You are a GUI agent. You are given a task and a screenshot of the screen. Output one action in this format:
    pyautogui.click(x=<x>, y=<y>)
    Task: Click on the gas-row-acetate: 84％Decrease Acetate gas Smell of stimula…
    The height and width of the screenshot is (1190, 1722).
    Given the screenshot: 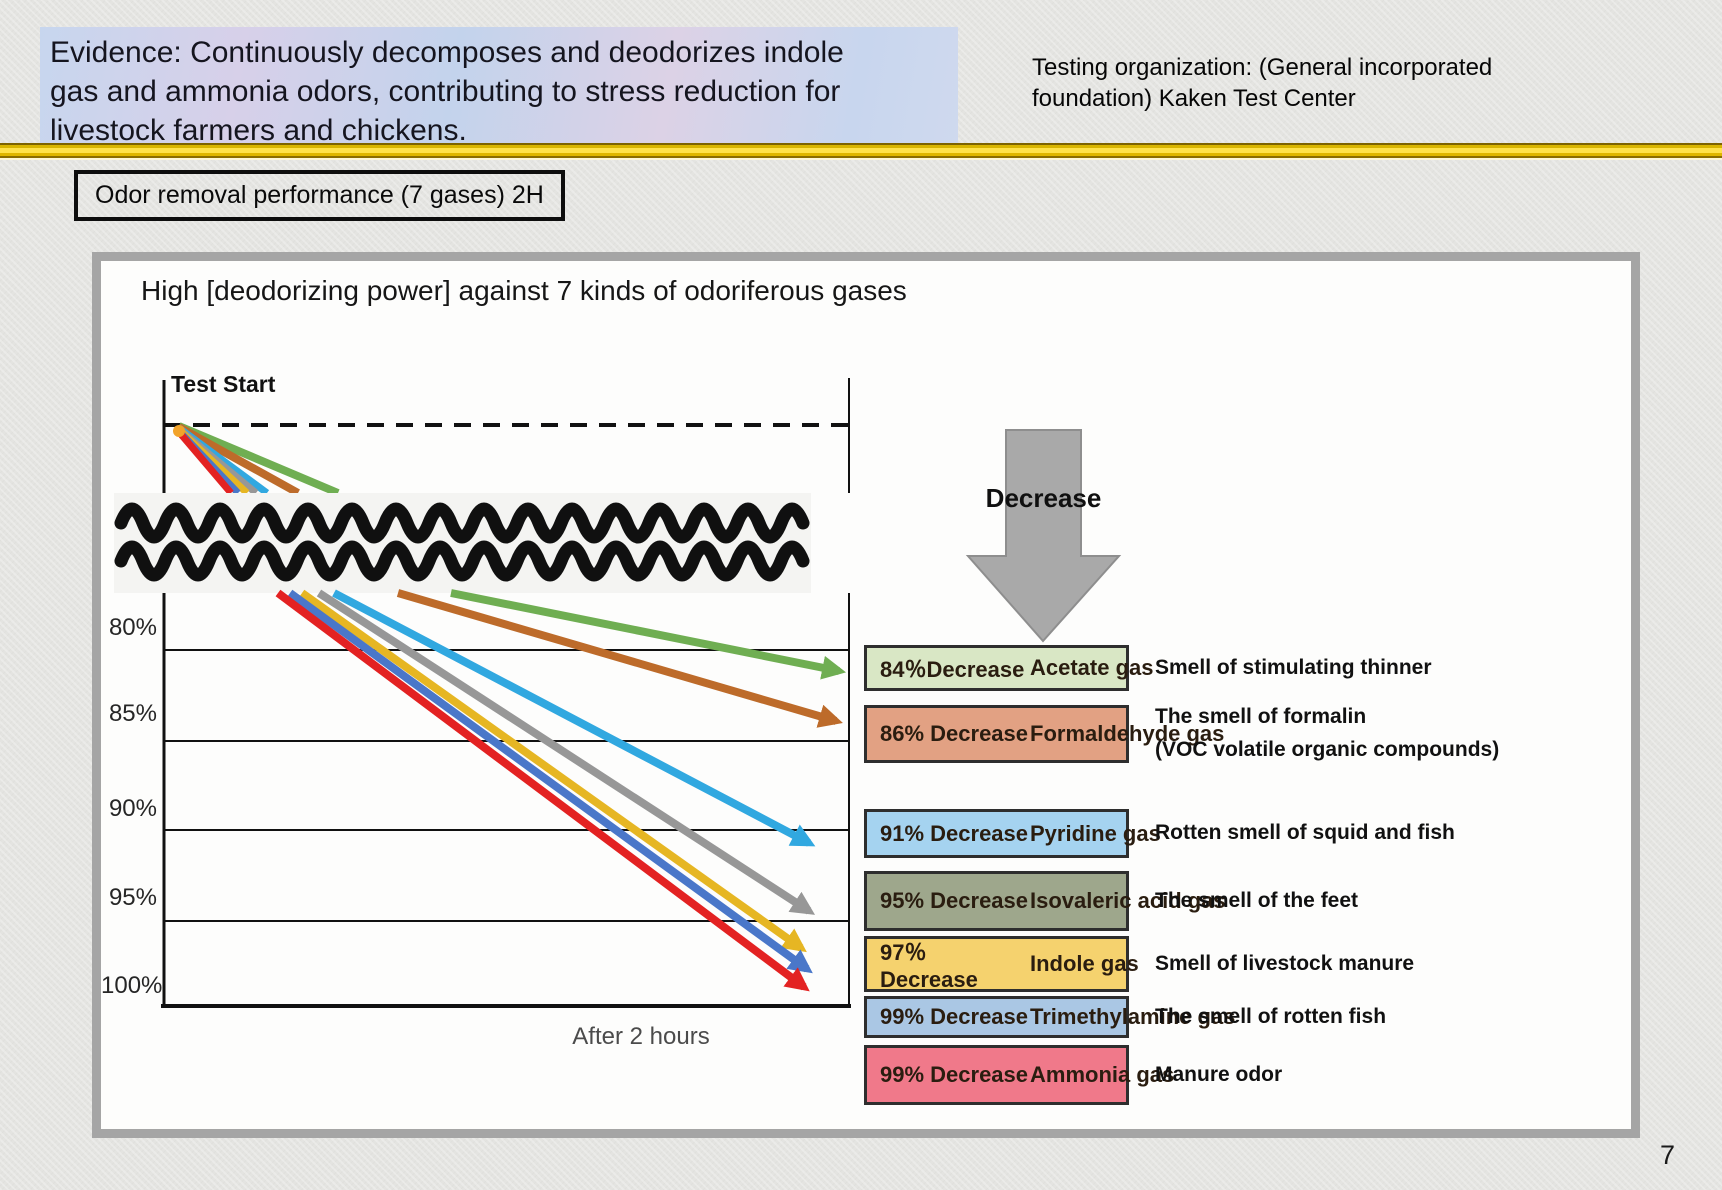 What is the action you would take?
    pyautogui.click(x=1148, y=668)
    